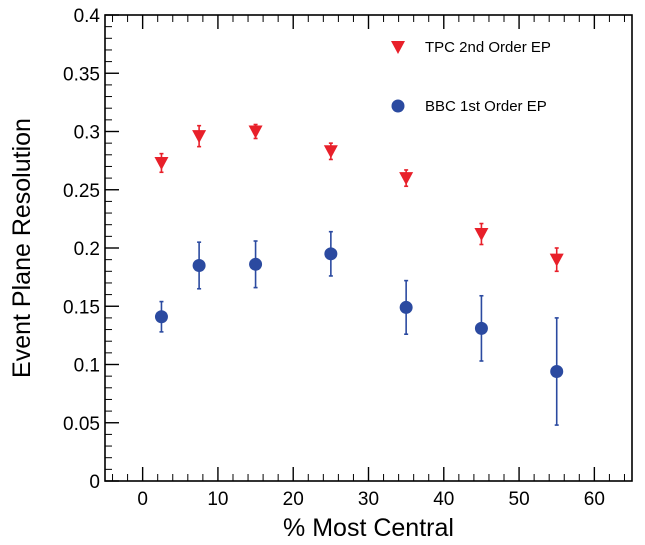  Describe the element at coordinates (368, 499) in the screenshot. I see `x-tick-label: 30` at that location.